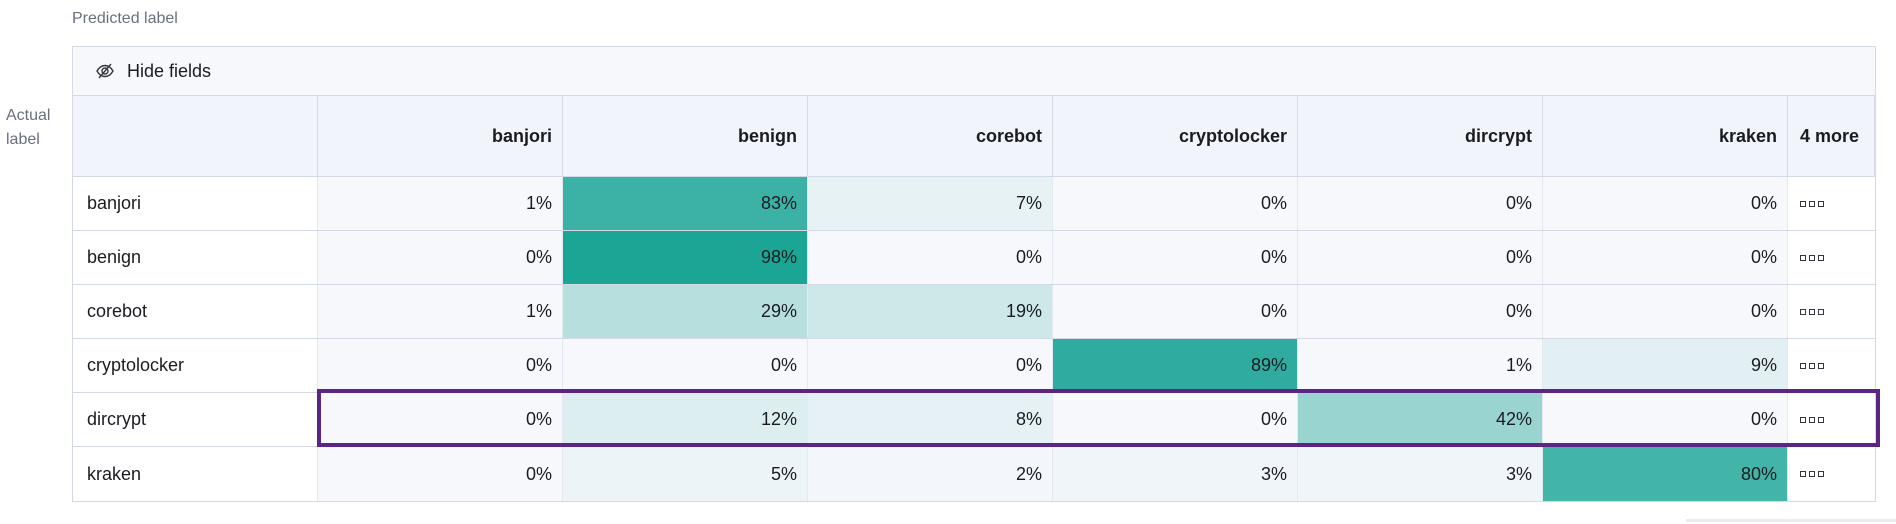  What do you see at coordinates (685, 136) in the screenshot?
I see `column-header-benign: benign` at bounding box center [685, 136].